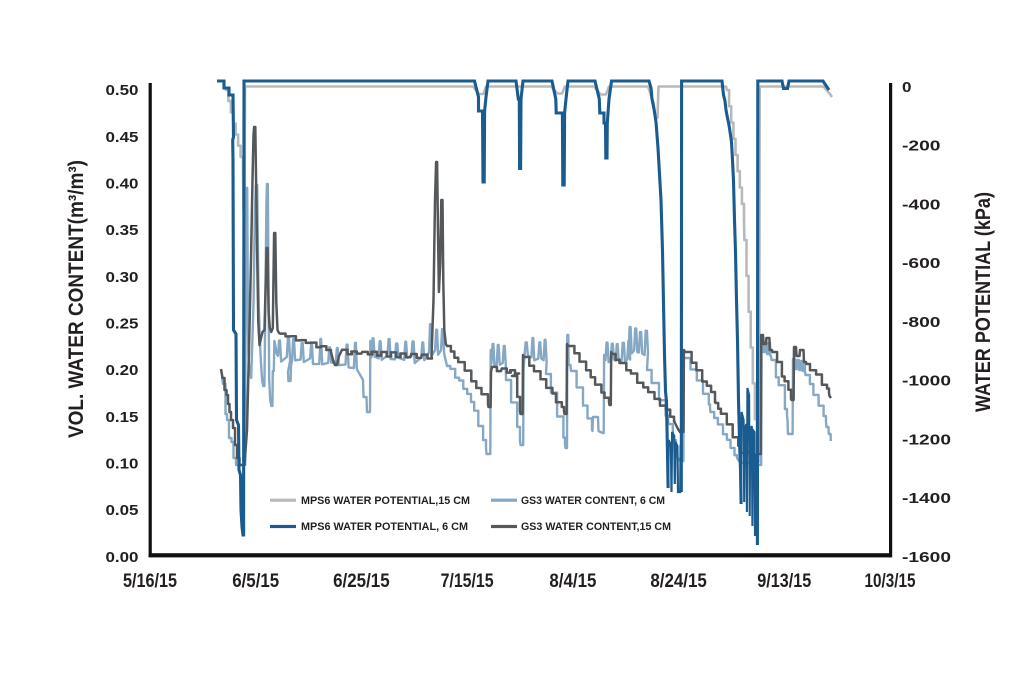  What do you see at coordinates (593, 501) in the screenshot?
I see `svg-text: GS3 WATER CONTENT, 6 CM` at bounding box center [593, 501].